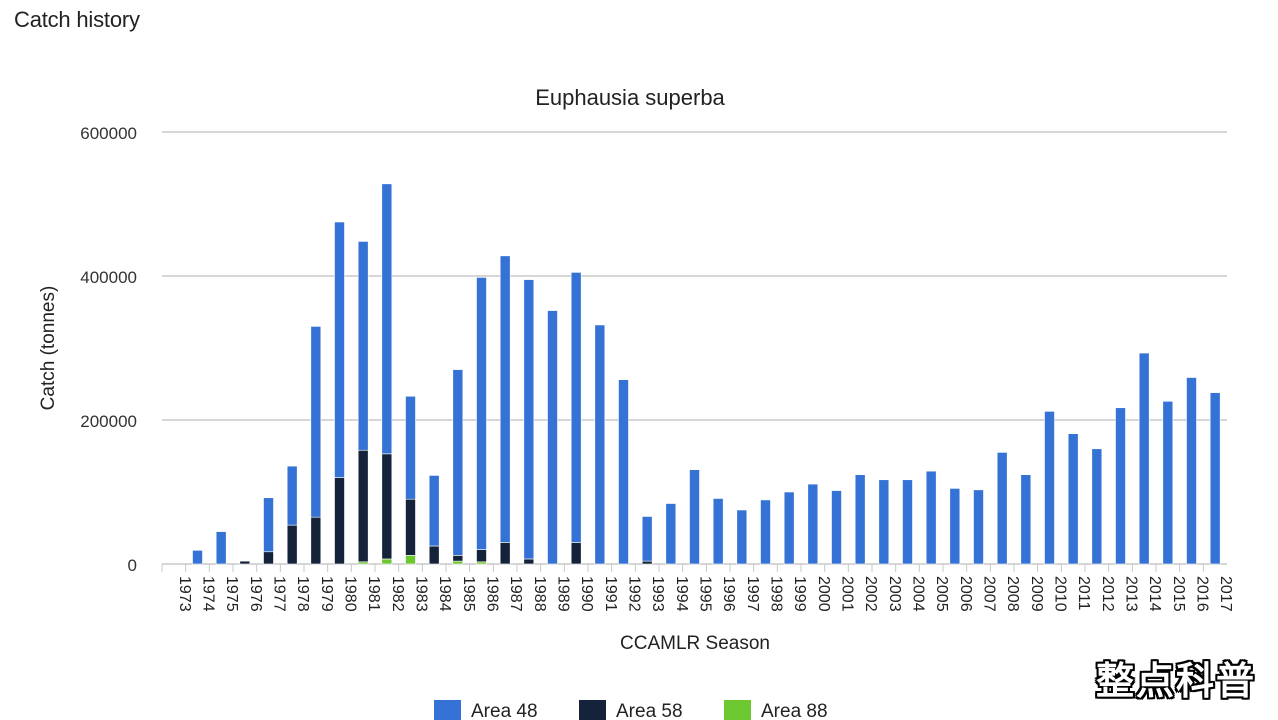  What do you see at coordinates (1083, 593) in the screenshot?
I see `x-tick-label: 2011` at bounding box center [1083, 593].